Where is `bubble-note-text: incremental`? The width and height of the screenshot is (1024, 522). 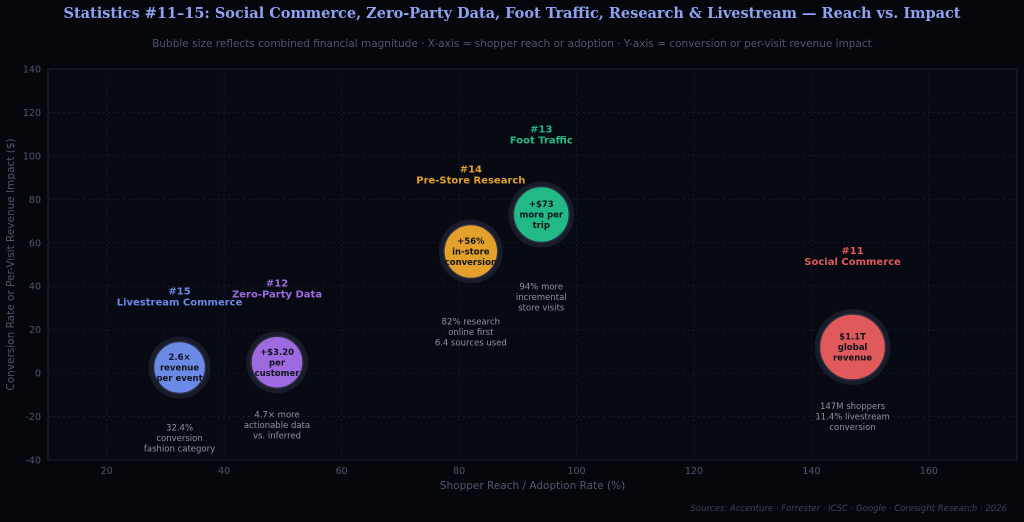
bubble-note-text: incremental is located at coordinates (541, 298).